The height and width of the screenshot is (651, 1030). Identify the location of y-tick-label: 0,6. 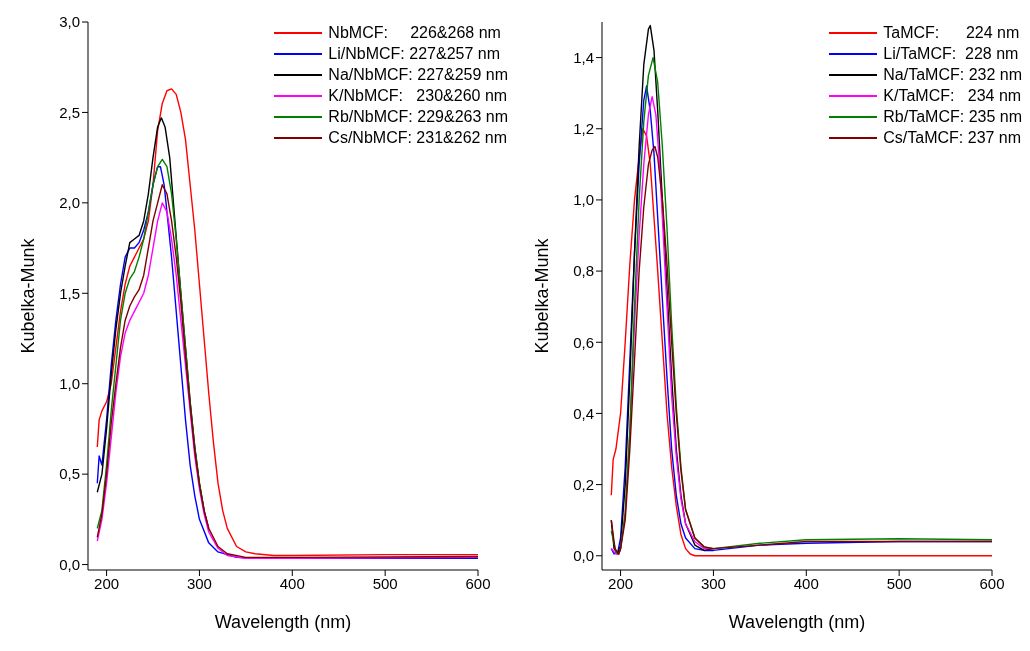
(583, 342).